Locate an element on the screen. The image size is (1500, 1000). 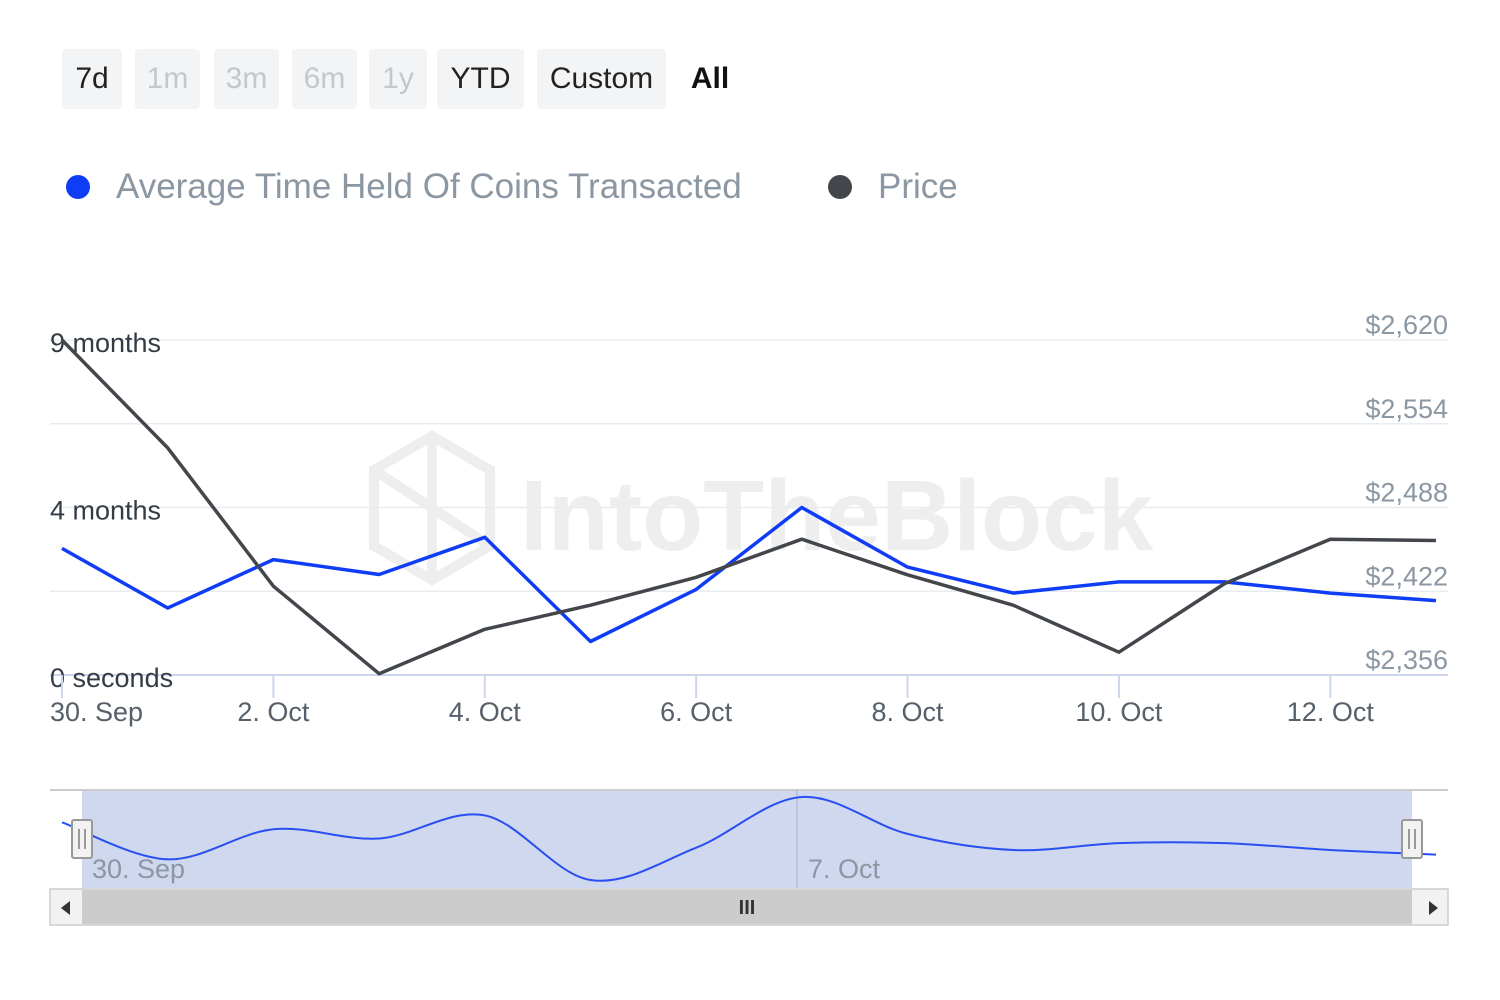
y-left-tick-label: 9 months is located at coordinates (105, 343).